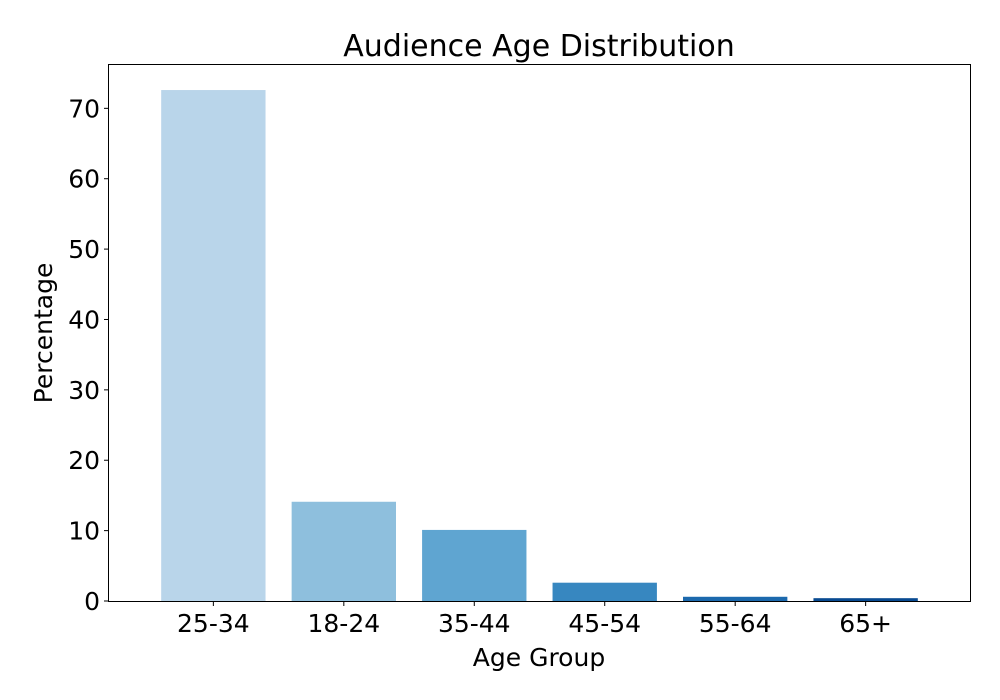  Describe the element at coordinates (84, 390) in the screenshot. I see `y-tick-label: 30` at that location.